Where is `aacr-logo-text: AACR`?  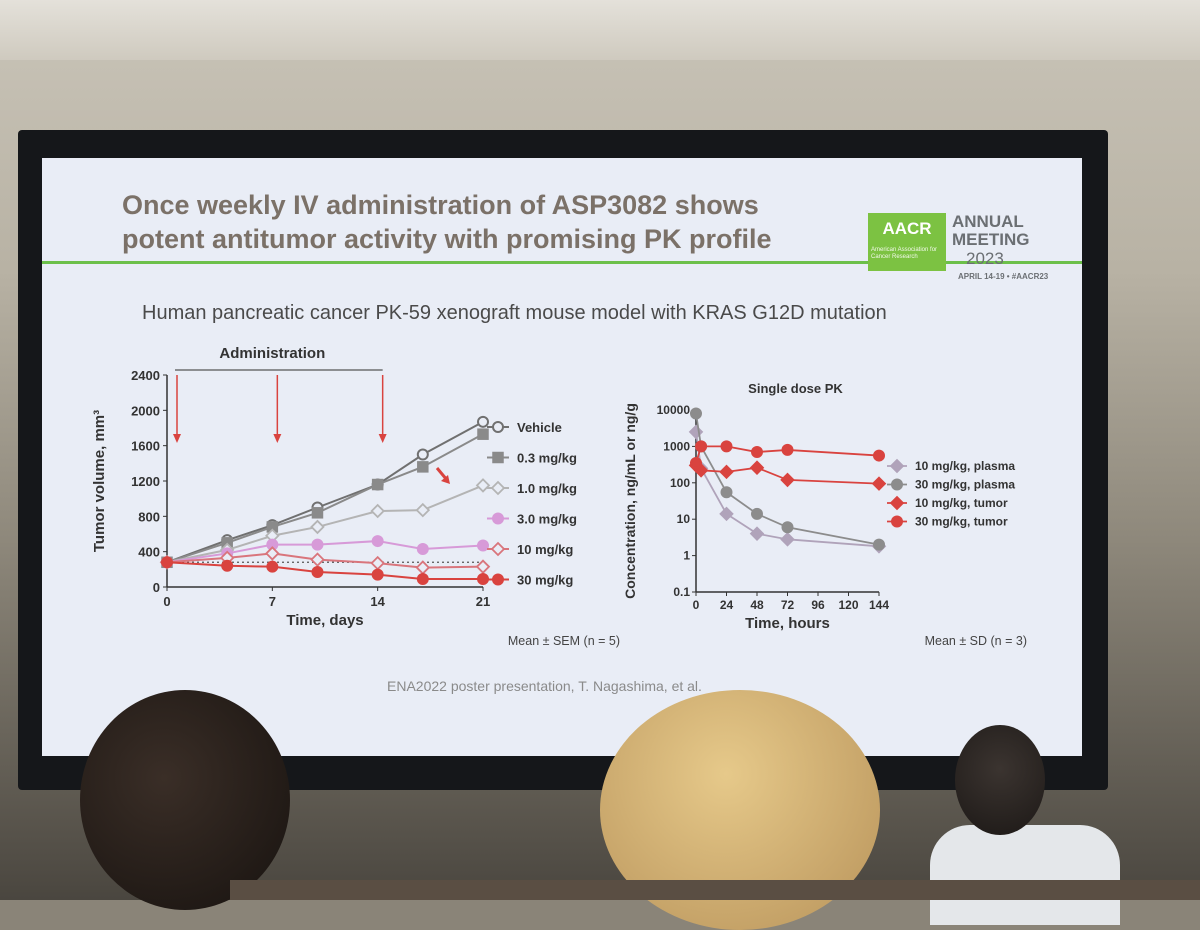
aacr-logo-text: AACR is located at coordinates (907, 228).